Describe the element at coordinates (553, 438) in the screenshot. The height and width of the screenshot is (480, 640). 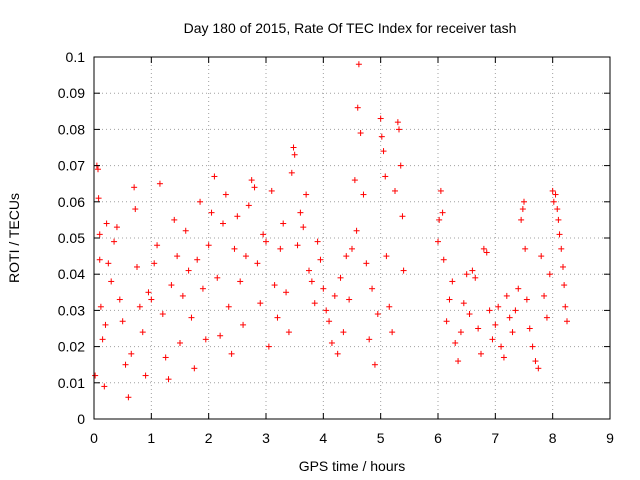
I see `x-tick-label: 8` at that location.